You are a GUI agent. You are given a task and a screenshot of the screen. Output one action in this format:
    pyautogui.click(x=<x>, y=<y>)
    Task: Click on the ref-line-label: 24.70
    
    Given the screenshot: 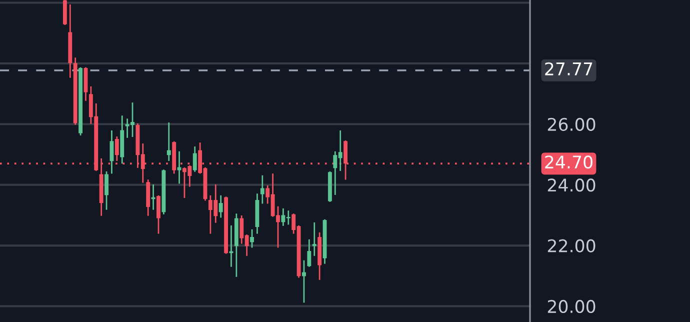 What is the action you would take?
    pyautogui.click(x=568, y=162)
    